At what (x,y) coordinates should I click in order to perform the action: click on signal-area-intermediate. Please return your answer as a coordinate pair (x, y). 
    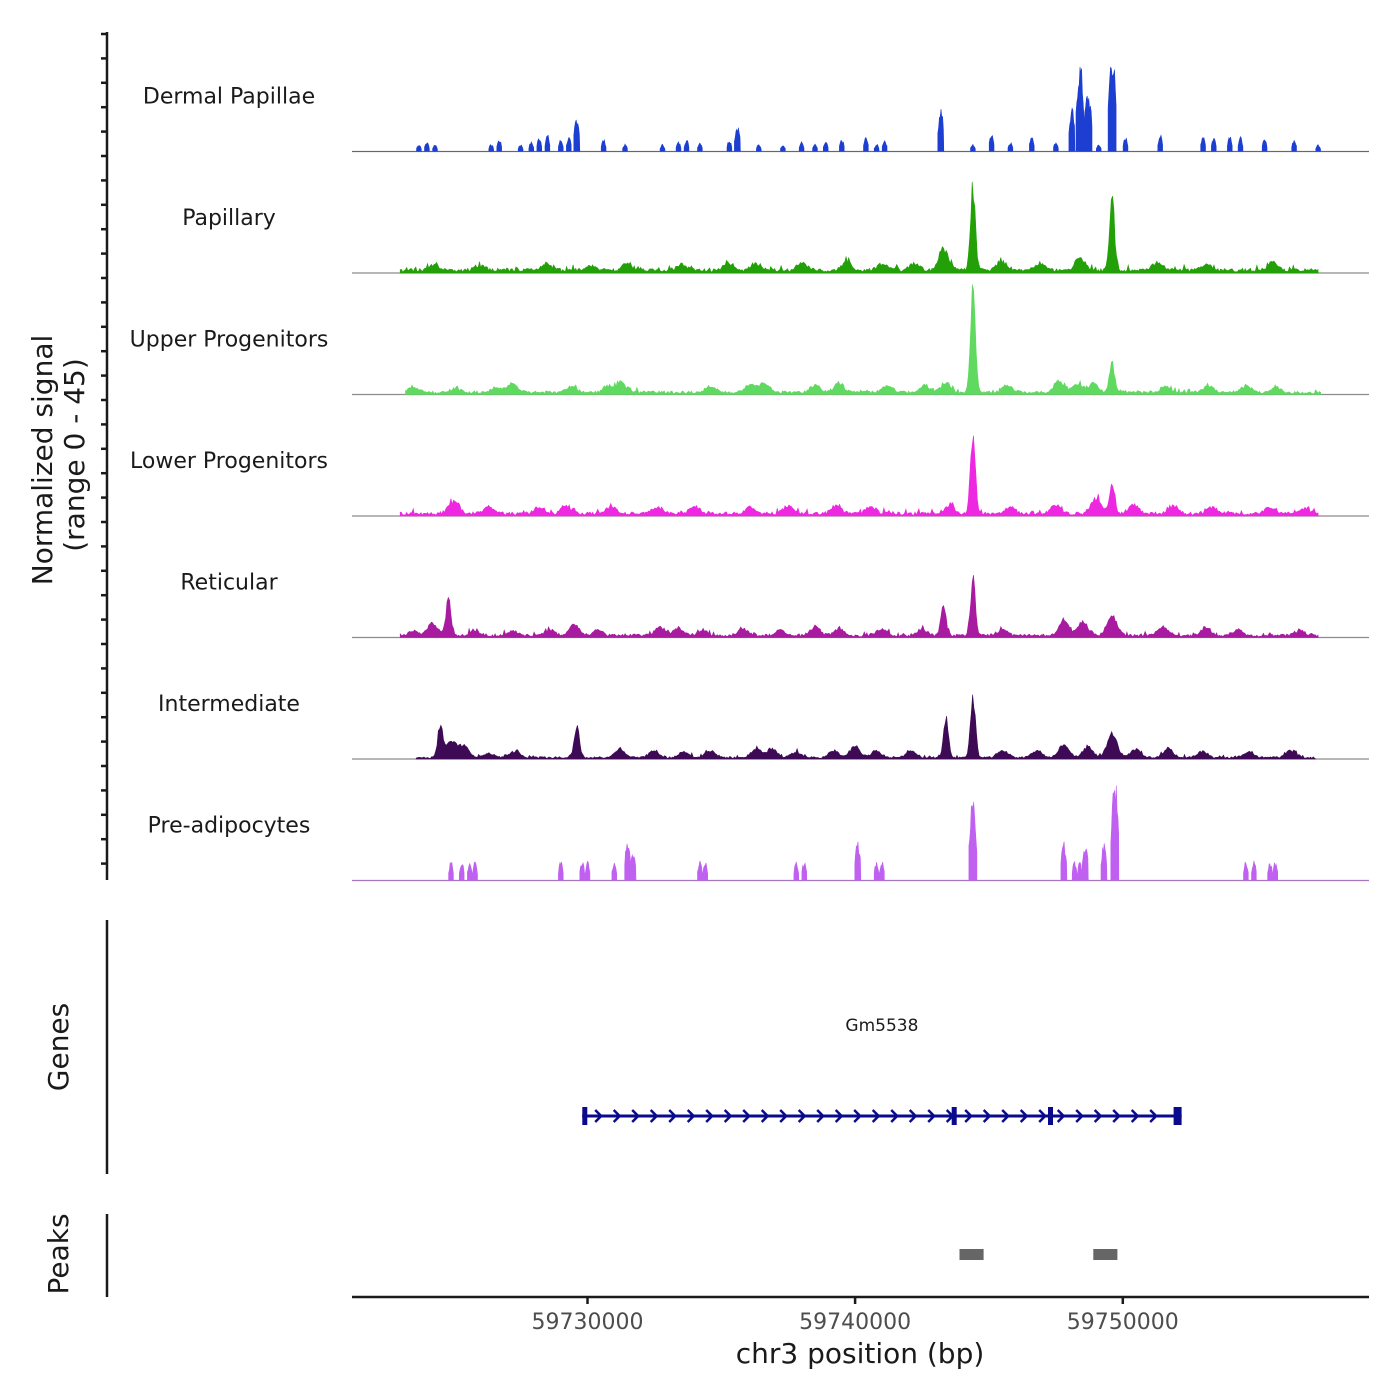
    Looking at the image, I should click on (866, 727).